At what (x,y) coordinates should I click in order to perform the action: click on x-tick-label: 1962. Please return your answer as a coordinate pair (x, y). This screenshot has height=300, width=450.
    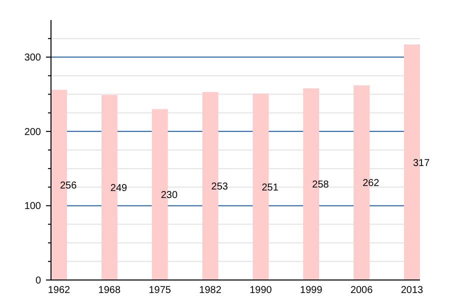
    Looking at the image, I should click on (59, 290).